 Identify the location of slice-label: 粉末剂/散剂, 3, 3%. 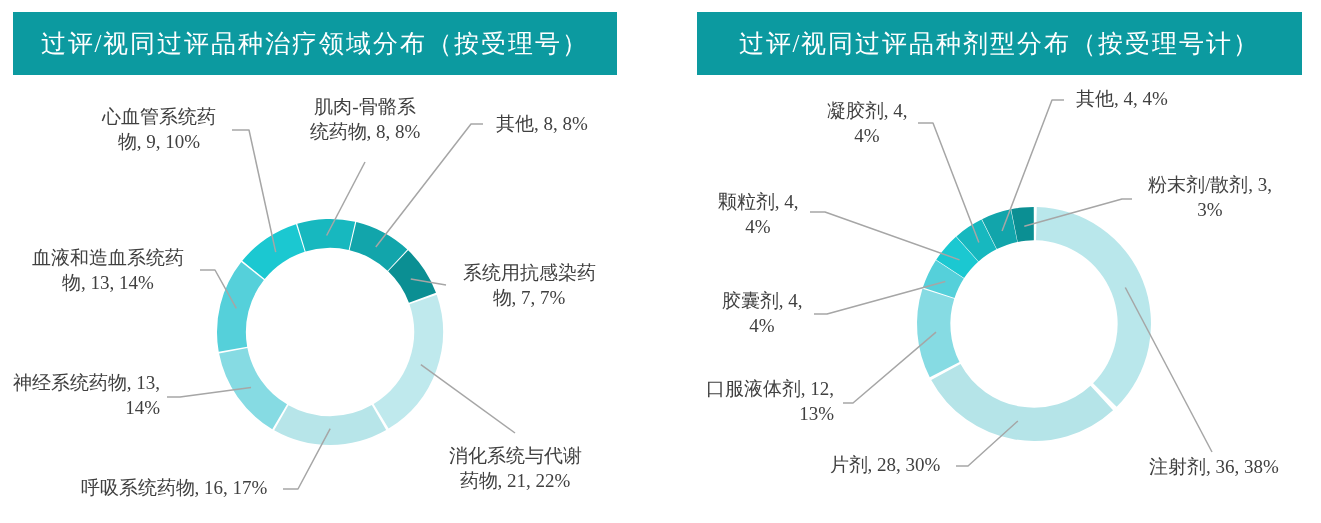
(1210, 197).